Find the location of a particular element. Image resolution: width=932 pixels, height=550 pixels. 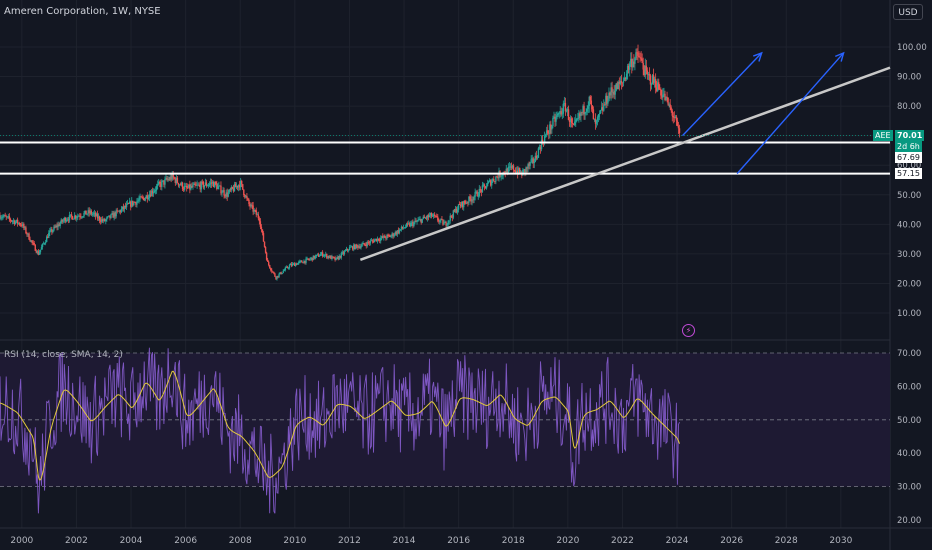

lightning-icon: ⚡ is located at coordinates (688, 330).